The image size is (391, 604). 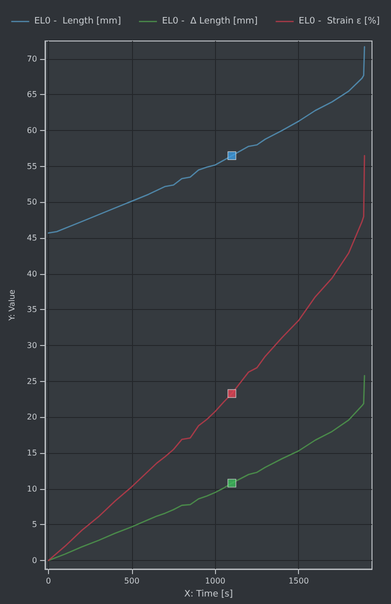 I want to click on y-tick-label: 0, so click(x=35, y=560).